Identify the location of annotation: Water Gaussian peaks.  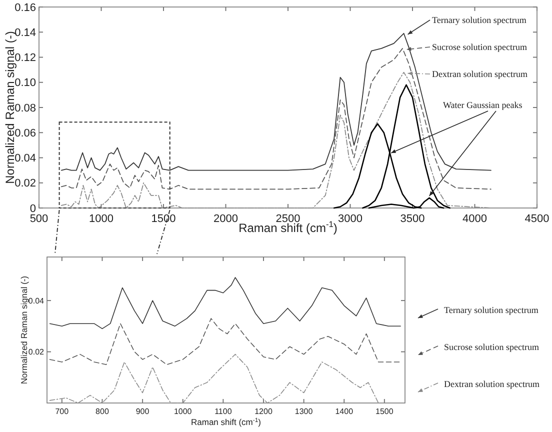
(483, 105).